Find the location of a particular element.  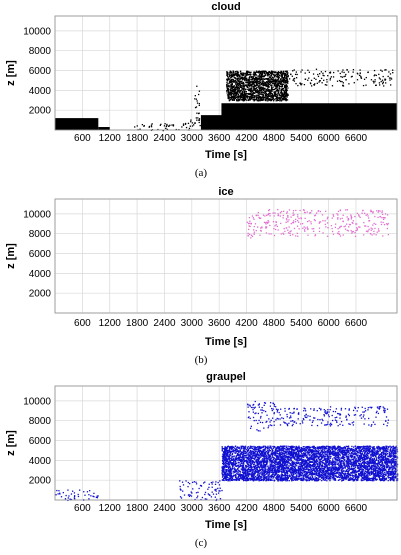

y-tick-label: 4000 is located at coordinates (40, 274).